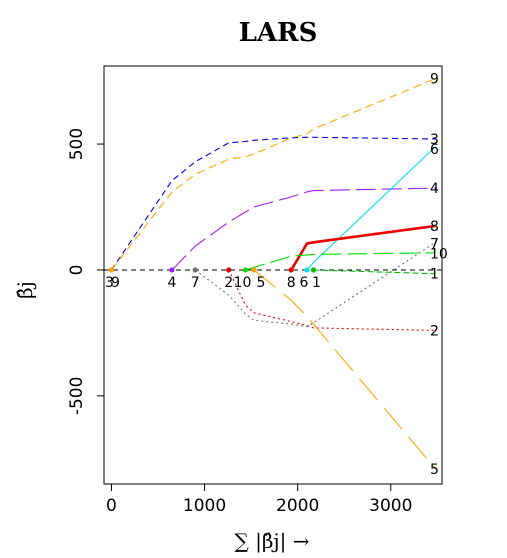  What do you see at coordinates (297, 506) in the screenshot?
I see `x-tick-label: 2000` at bounding box center [297, 506].